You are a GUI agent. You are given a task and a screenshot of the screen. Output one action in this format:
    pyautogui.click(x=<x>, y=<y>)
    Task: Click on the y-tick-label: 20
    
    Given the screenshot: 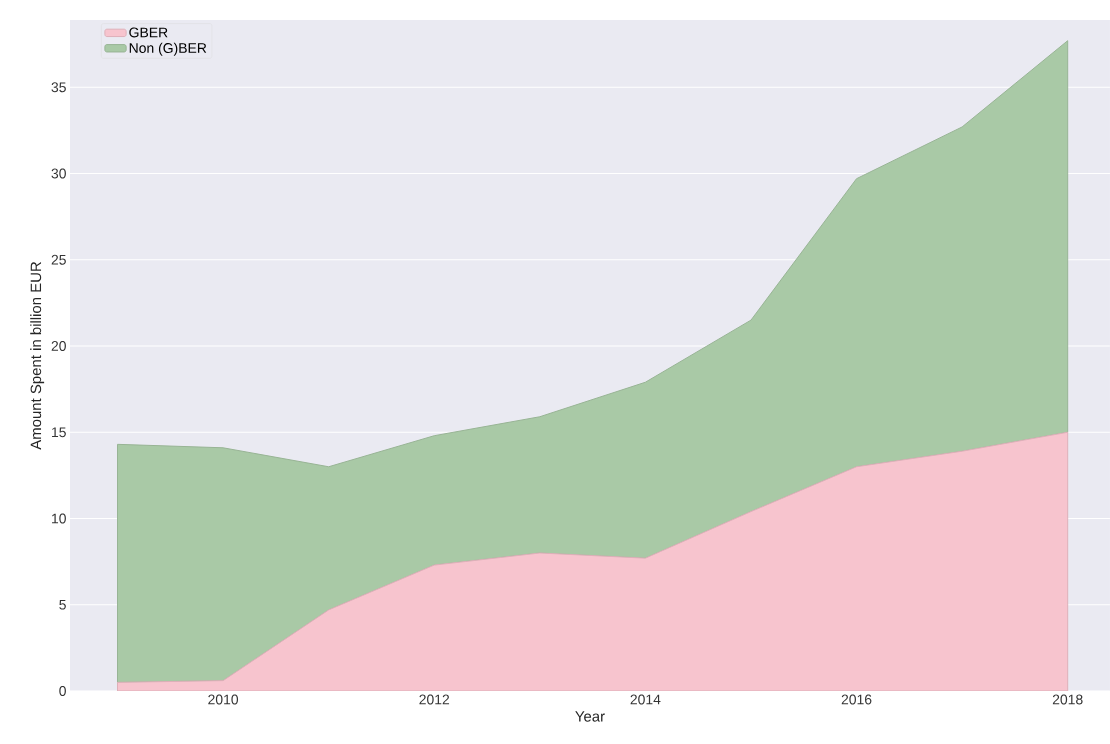 What is the action you would take?
    pyautogui.click(x=58, y=346)
    